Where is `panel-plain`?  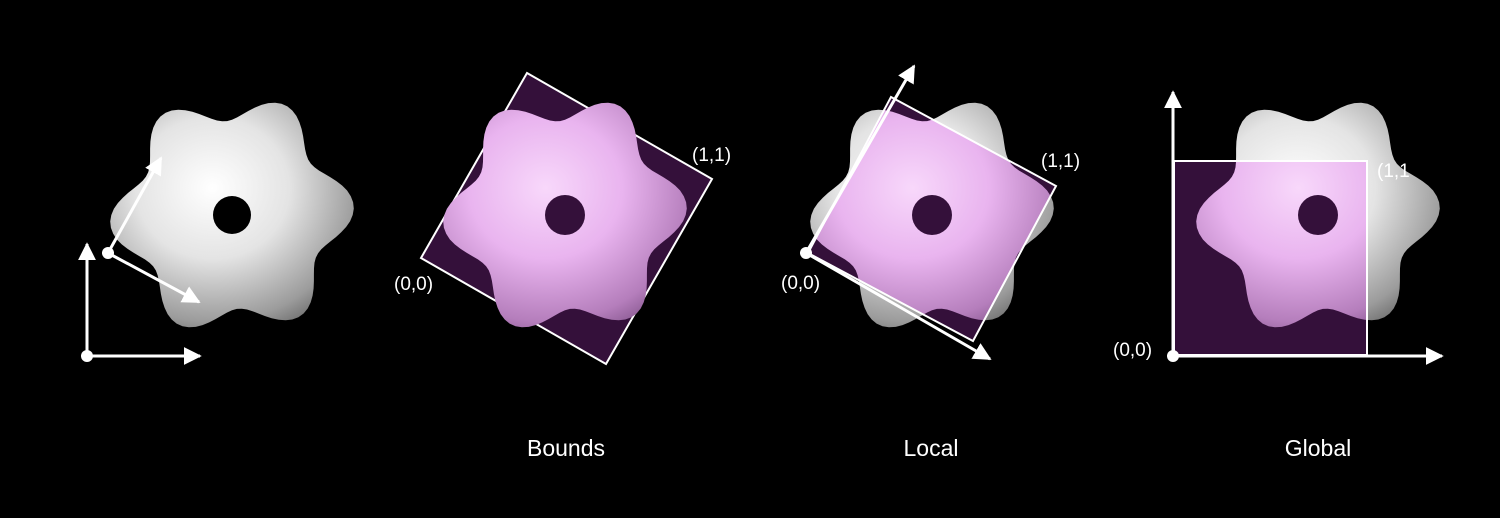
panel-plain is located at coordinates (216, 233).